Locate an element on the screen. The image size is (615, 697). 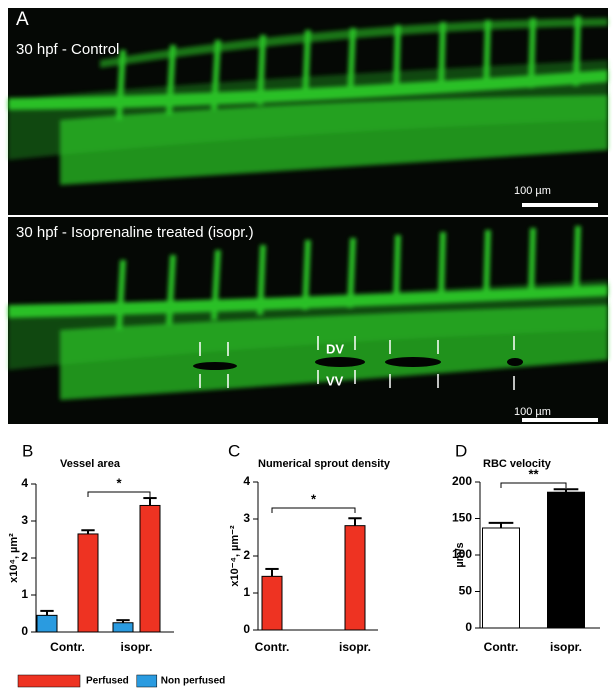
y-tick-label: 50 is located at coordinates (466, 591).